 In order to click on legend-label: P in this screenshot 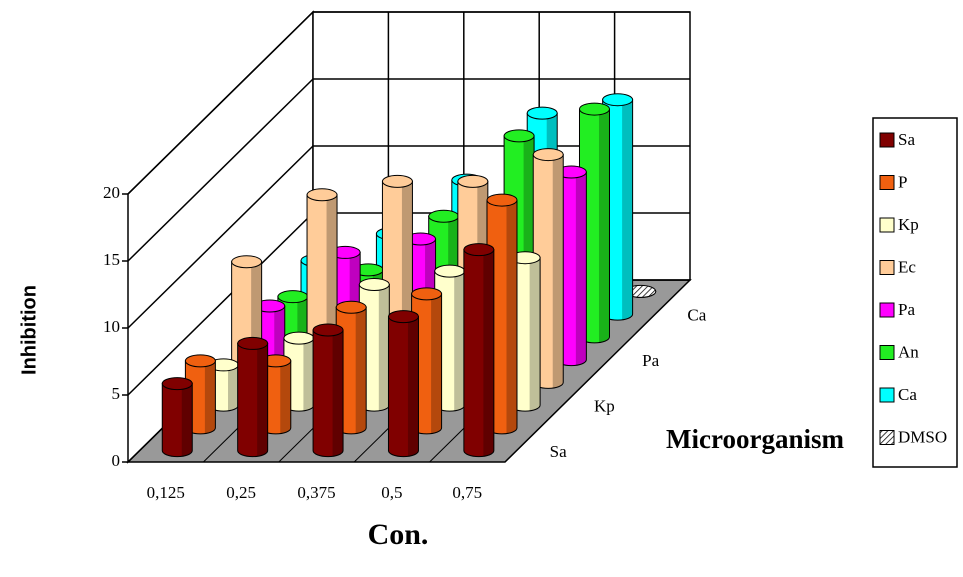, I will do `click(902, 181)`.